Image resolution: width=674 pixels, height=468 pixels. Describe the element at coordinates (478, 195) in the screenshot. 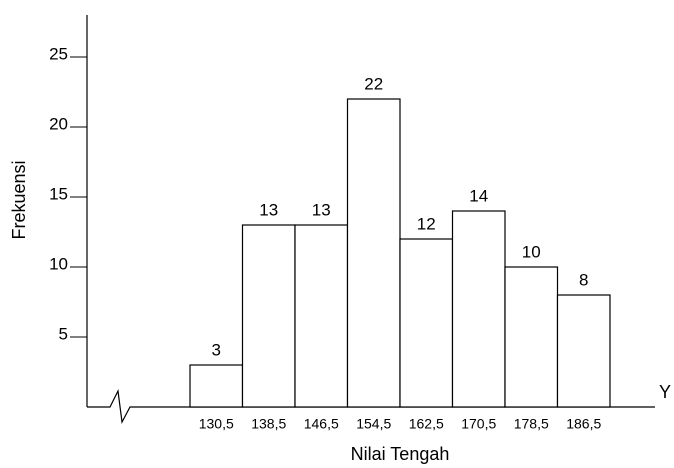

I see `data-label: 14` at that location.